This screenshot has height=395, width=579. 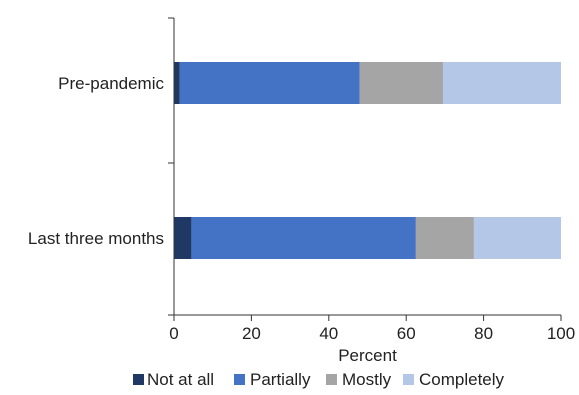 What do you see at coordinates (251, 333) in the screenshot?
I see `x-tick-label: 20` at bounding box center [251, 333].